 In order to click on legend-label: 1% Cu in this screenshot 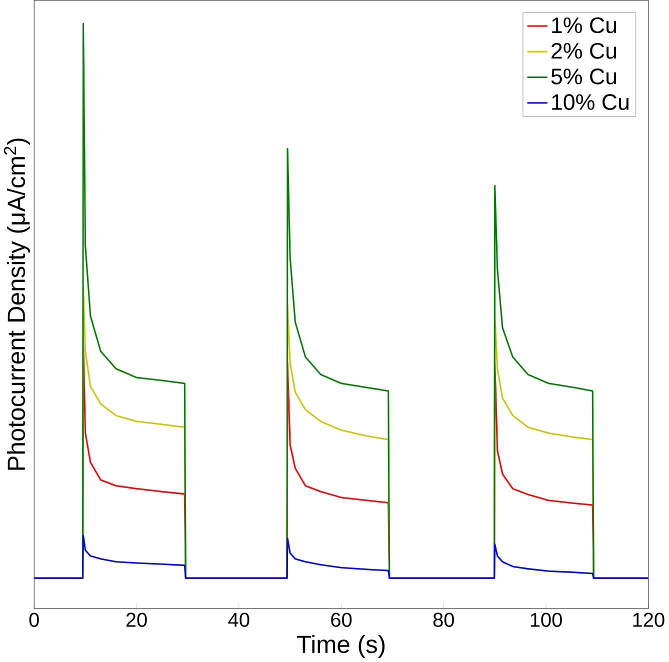, I will do `click(584, 25)`.